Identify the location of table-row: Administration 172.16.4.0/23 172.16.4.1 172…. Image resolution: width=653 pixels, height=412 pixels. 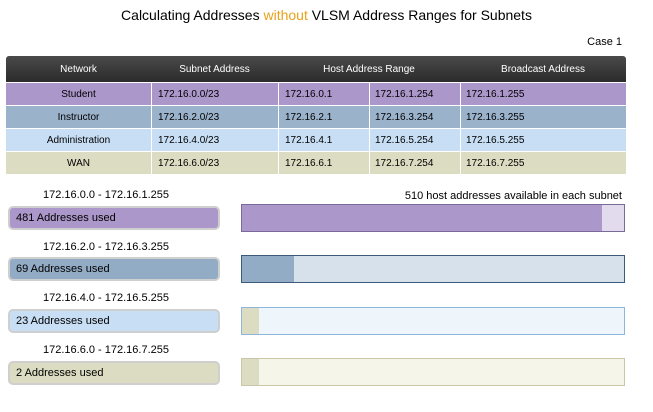
(316, 139).